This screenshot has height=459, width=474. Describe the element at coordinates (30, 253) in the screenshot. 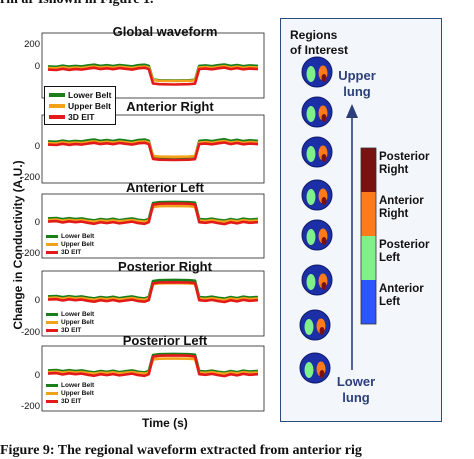

I see `ytick-al-neg200: -200` at that location.